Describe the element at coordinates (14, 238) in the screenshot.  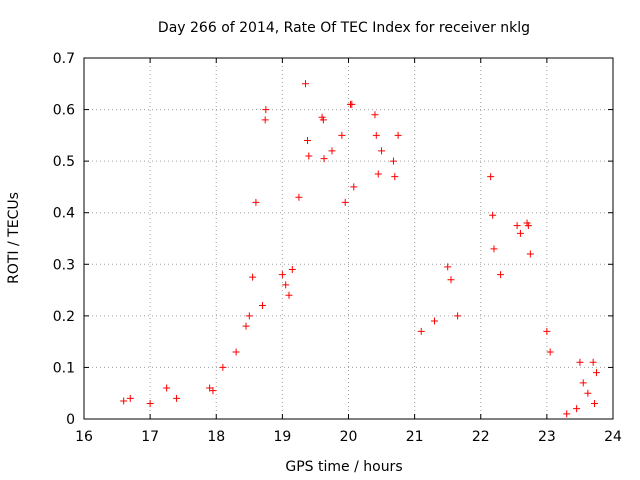
I see `y-axis-label: ROTI / TECUs` at that location.